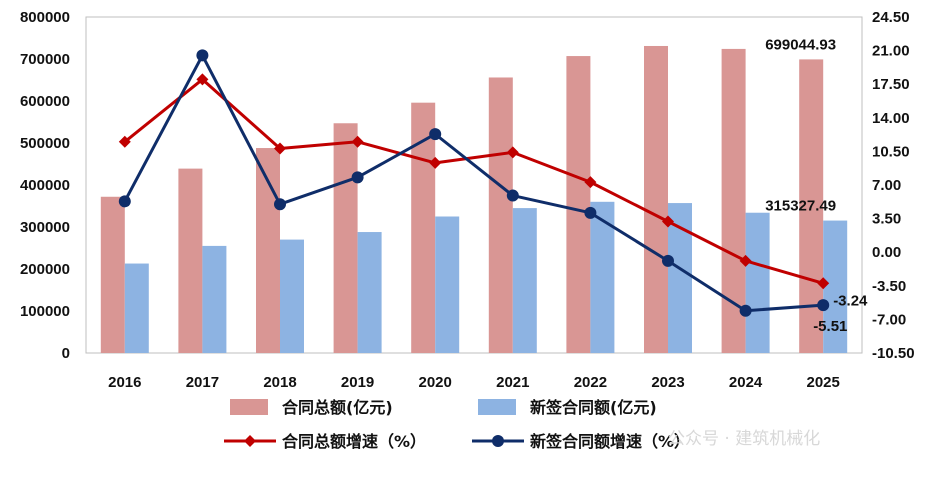 This screenshot has width=946, height=478. I want to click on point-1-2018, so click(280, 204).